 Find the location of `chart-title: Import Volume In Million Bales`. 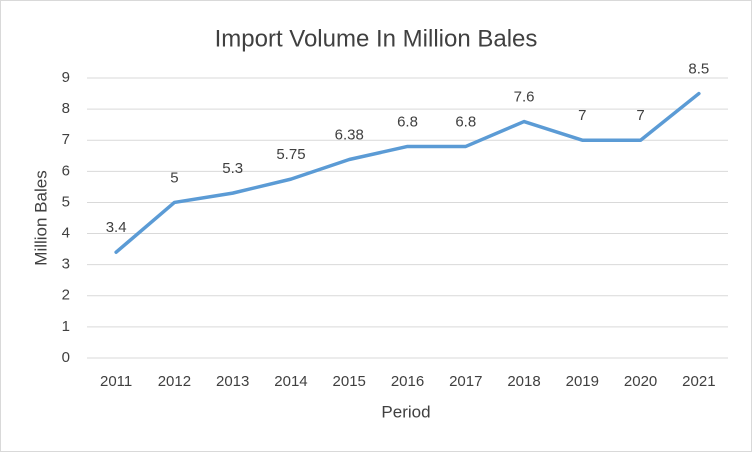

chart-title: Import Volume In Million Bales is located at coordinates (376, 38).